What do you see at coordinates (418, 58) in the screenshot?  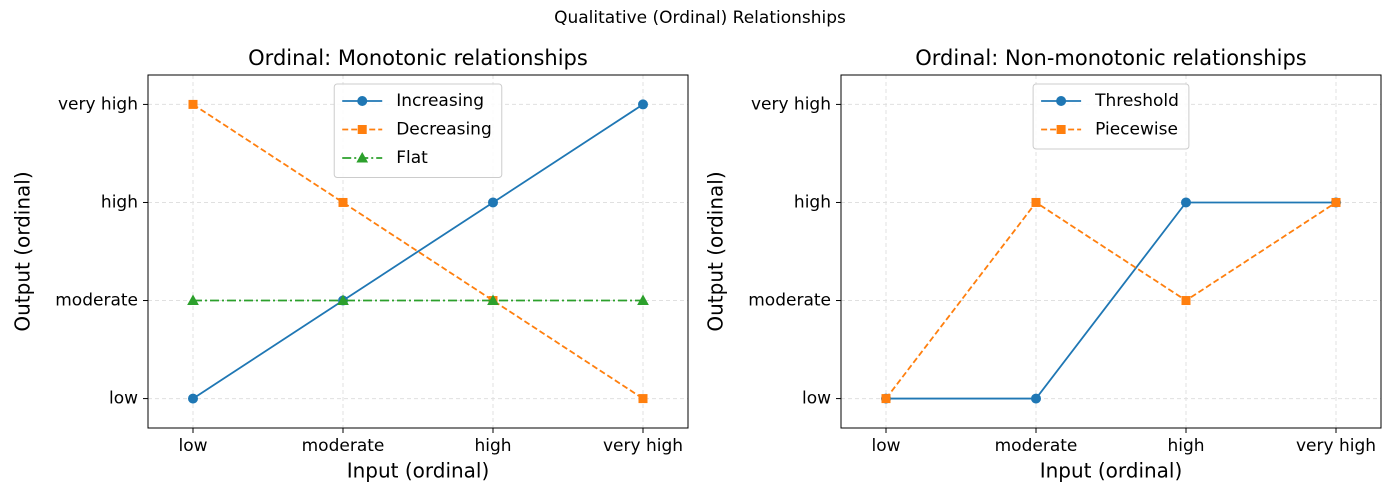 I see `chart-title: Ordinal: Monotonic relationships` at bounding box center [418, 58].